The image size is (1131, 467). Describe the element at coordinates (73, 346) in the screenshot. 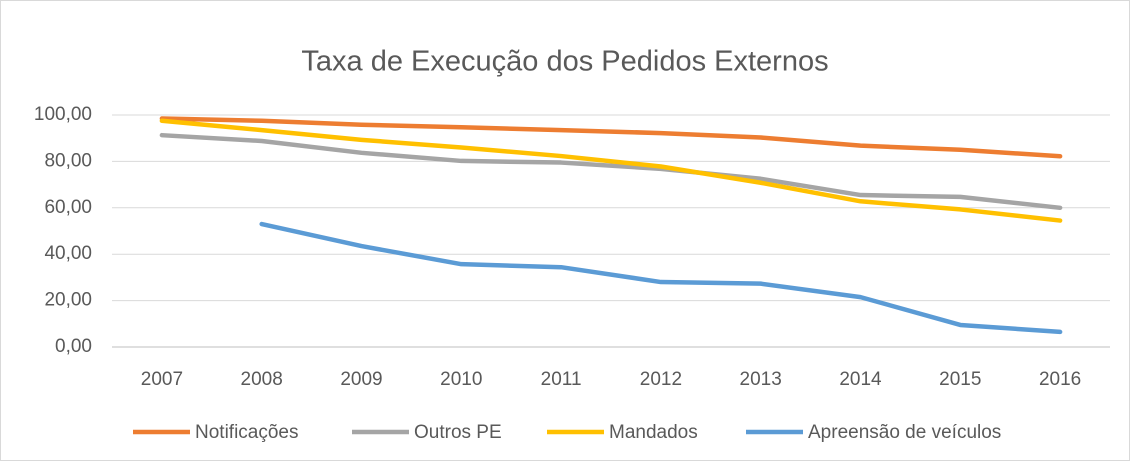

I see `y-tick-label: 0,00` at that location.